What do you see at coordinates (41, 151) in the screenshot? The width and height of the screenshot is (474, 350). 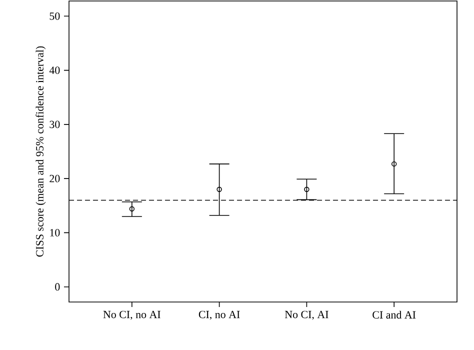 I see `y-axis-title: CISS score (mean and 95% confidence interval)` at bounding box center [41, 151].